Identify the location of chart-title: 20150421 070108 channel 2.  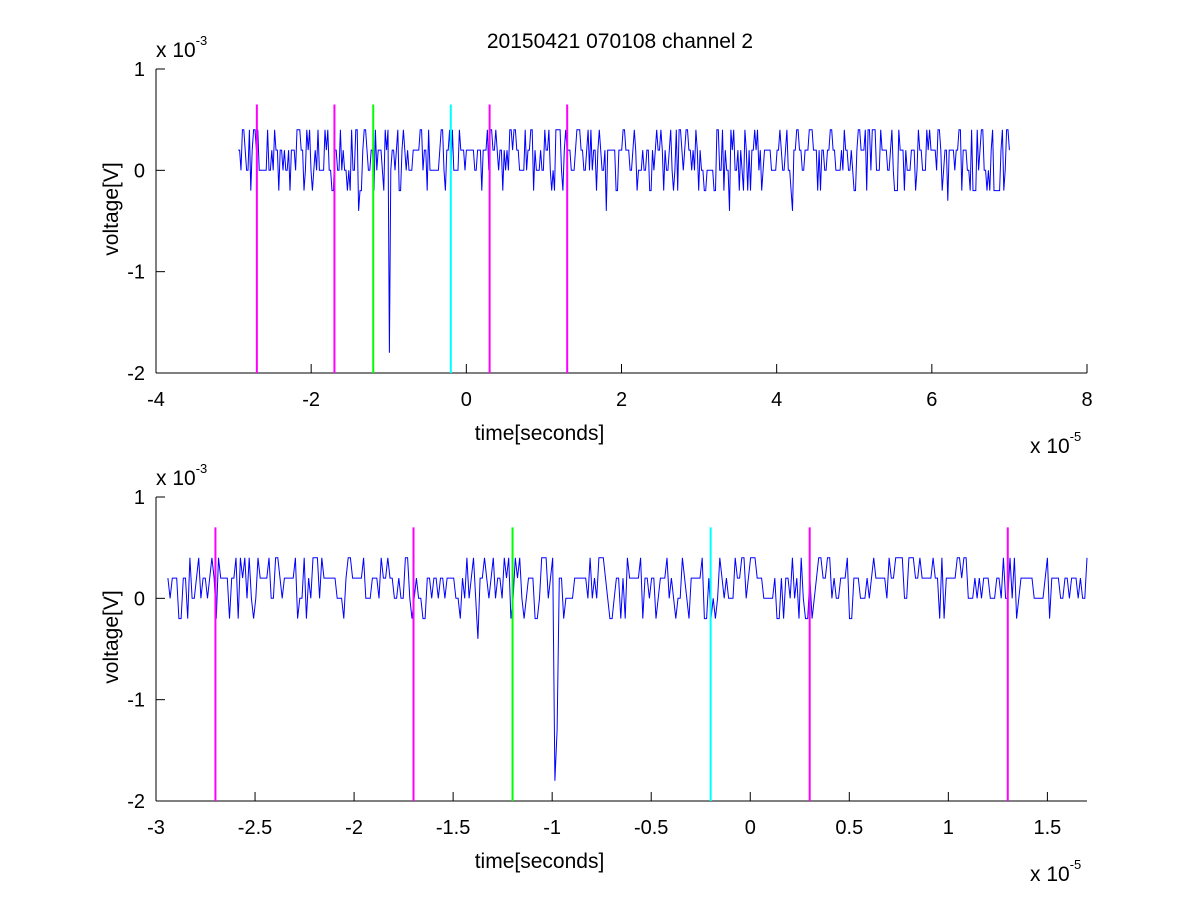
(620, 41).